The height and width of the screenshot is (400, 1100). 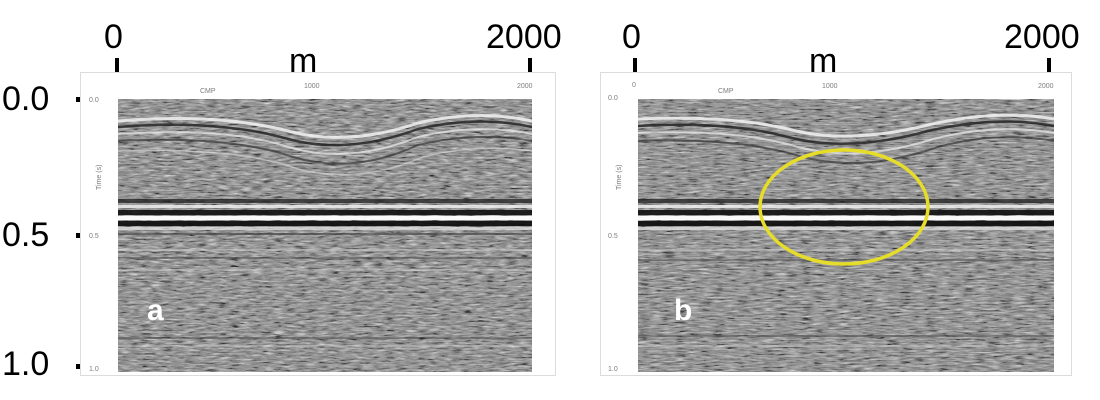 What do you see at coordinates (683, 310) in the screenshot?
I see `panel-letter-b: b` at bounding box center [683, 310].